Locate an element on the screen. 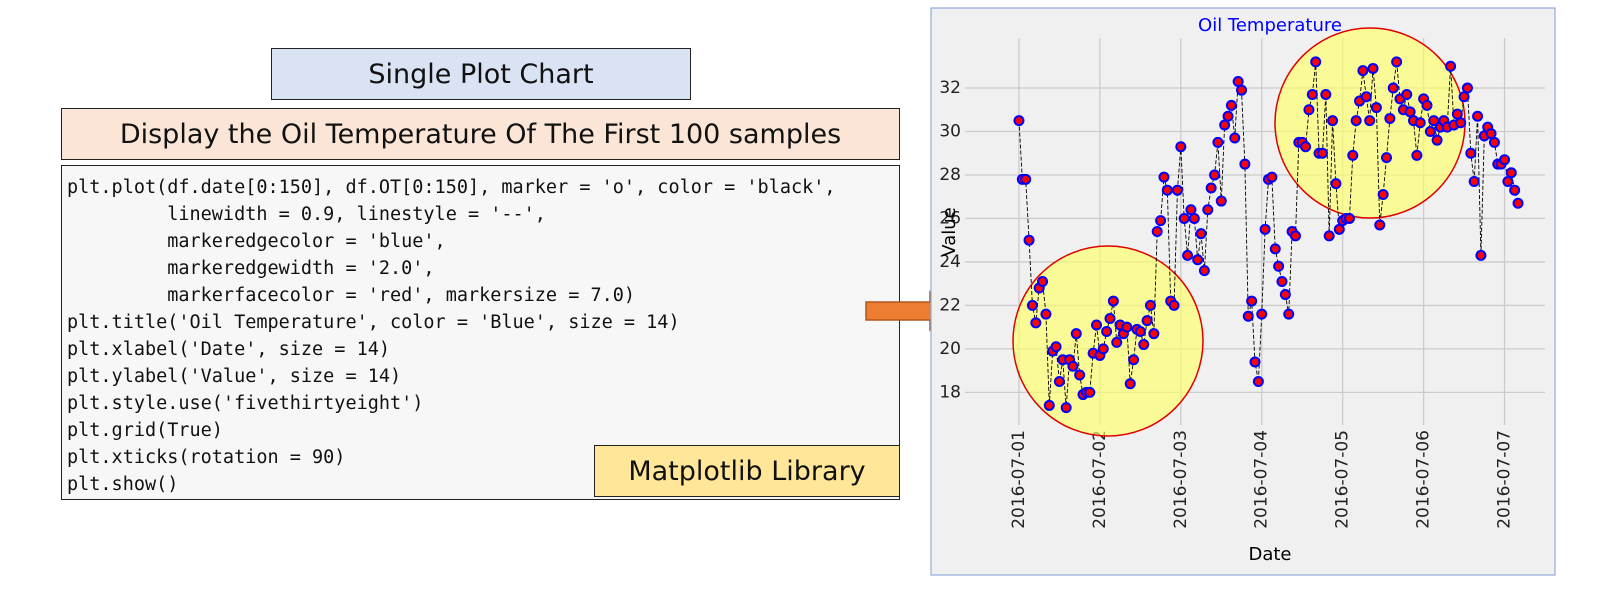  code-line: markeredgecolor = 'blue', is located at coordinates (256, 241).